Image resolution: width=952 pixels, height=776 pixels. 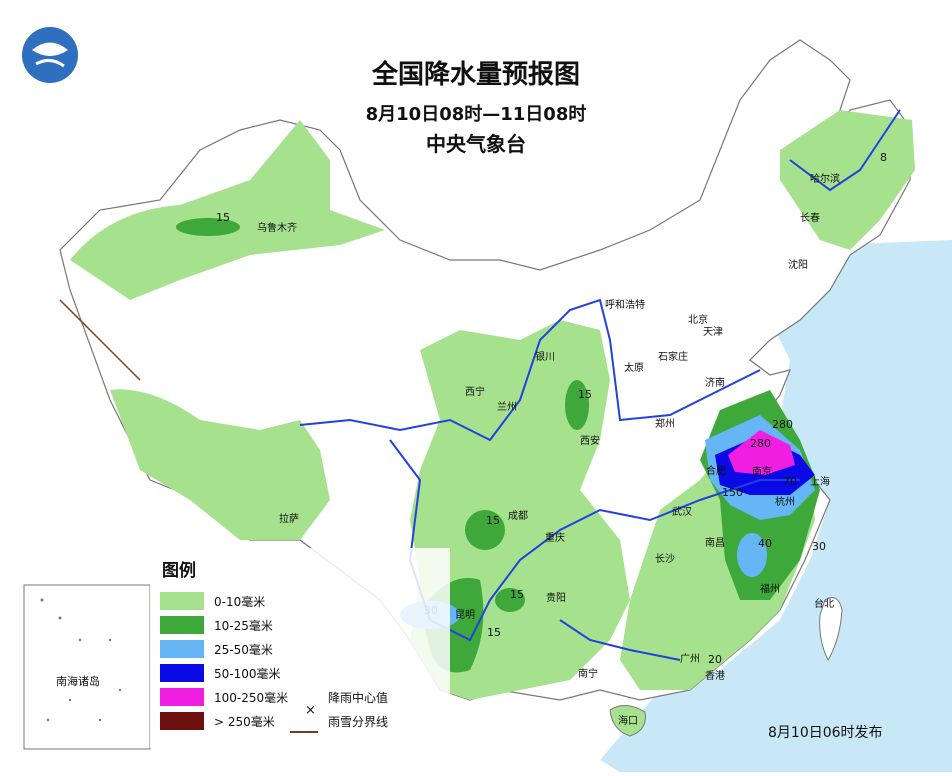 What do you see at coordinates (825, 178) in the screenshot?
I see `city-label: 哈尔滨` at bounding box center [825, 178].